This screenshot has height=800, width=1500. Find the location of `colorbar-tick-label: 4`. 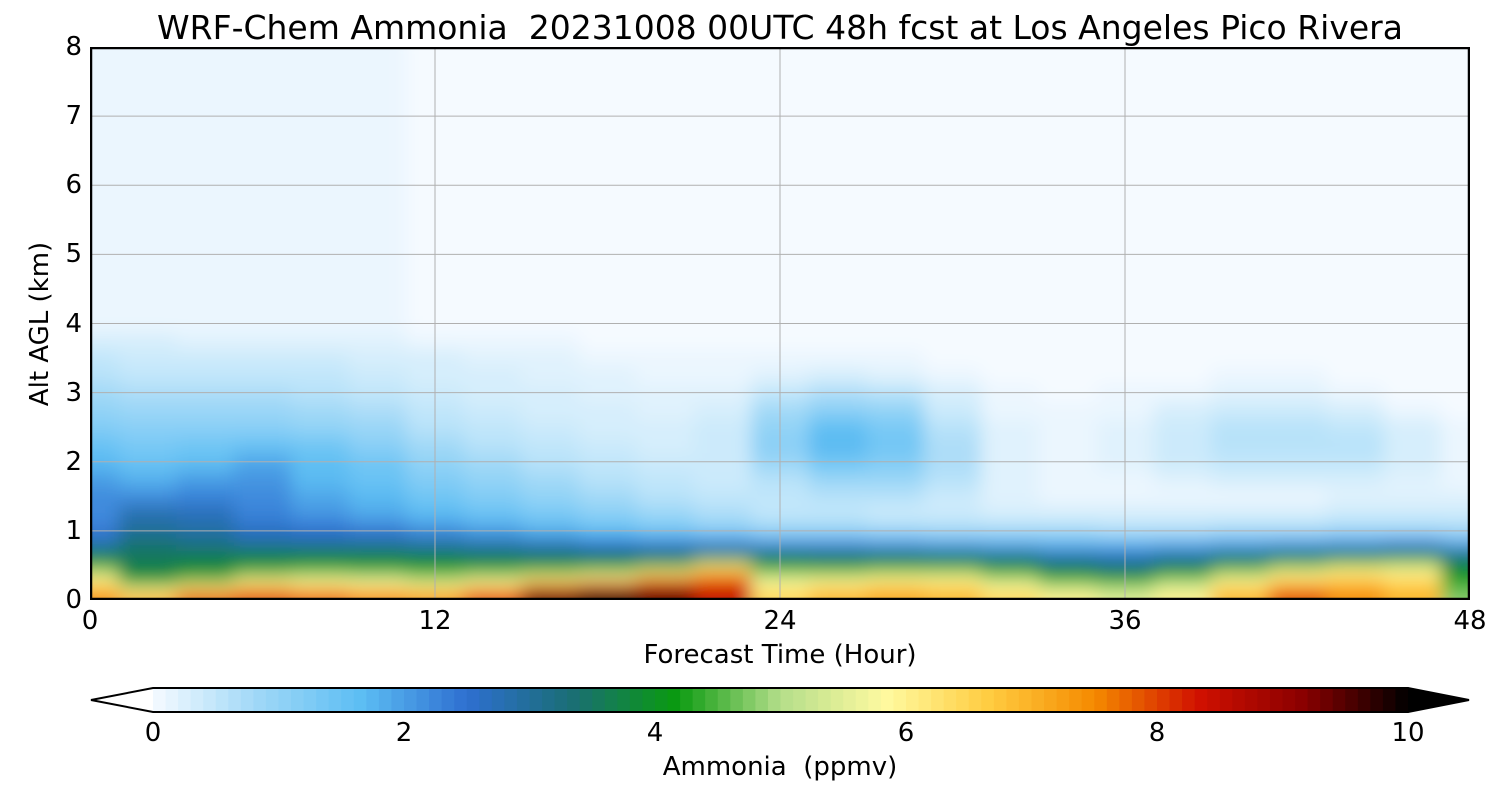

colorbar-tick-label: 4 is located at coordinates (655, 733).